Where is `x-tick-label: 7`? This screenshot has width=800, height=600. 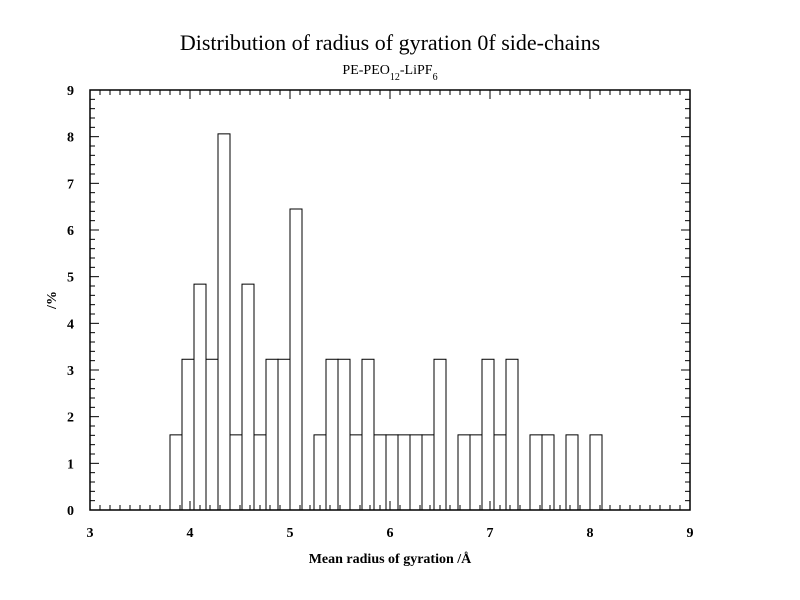
x-tick-label: 7 is located at coordinates (490, 533).